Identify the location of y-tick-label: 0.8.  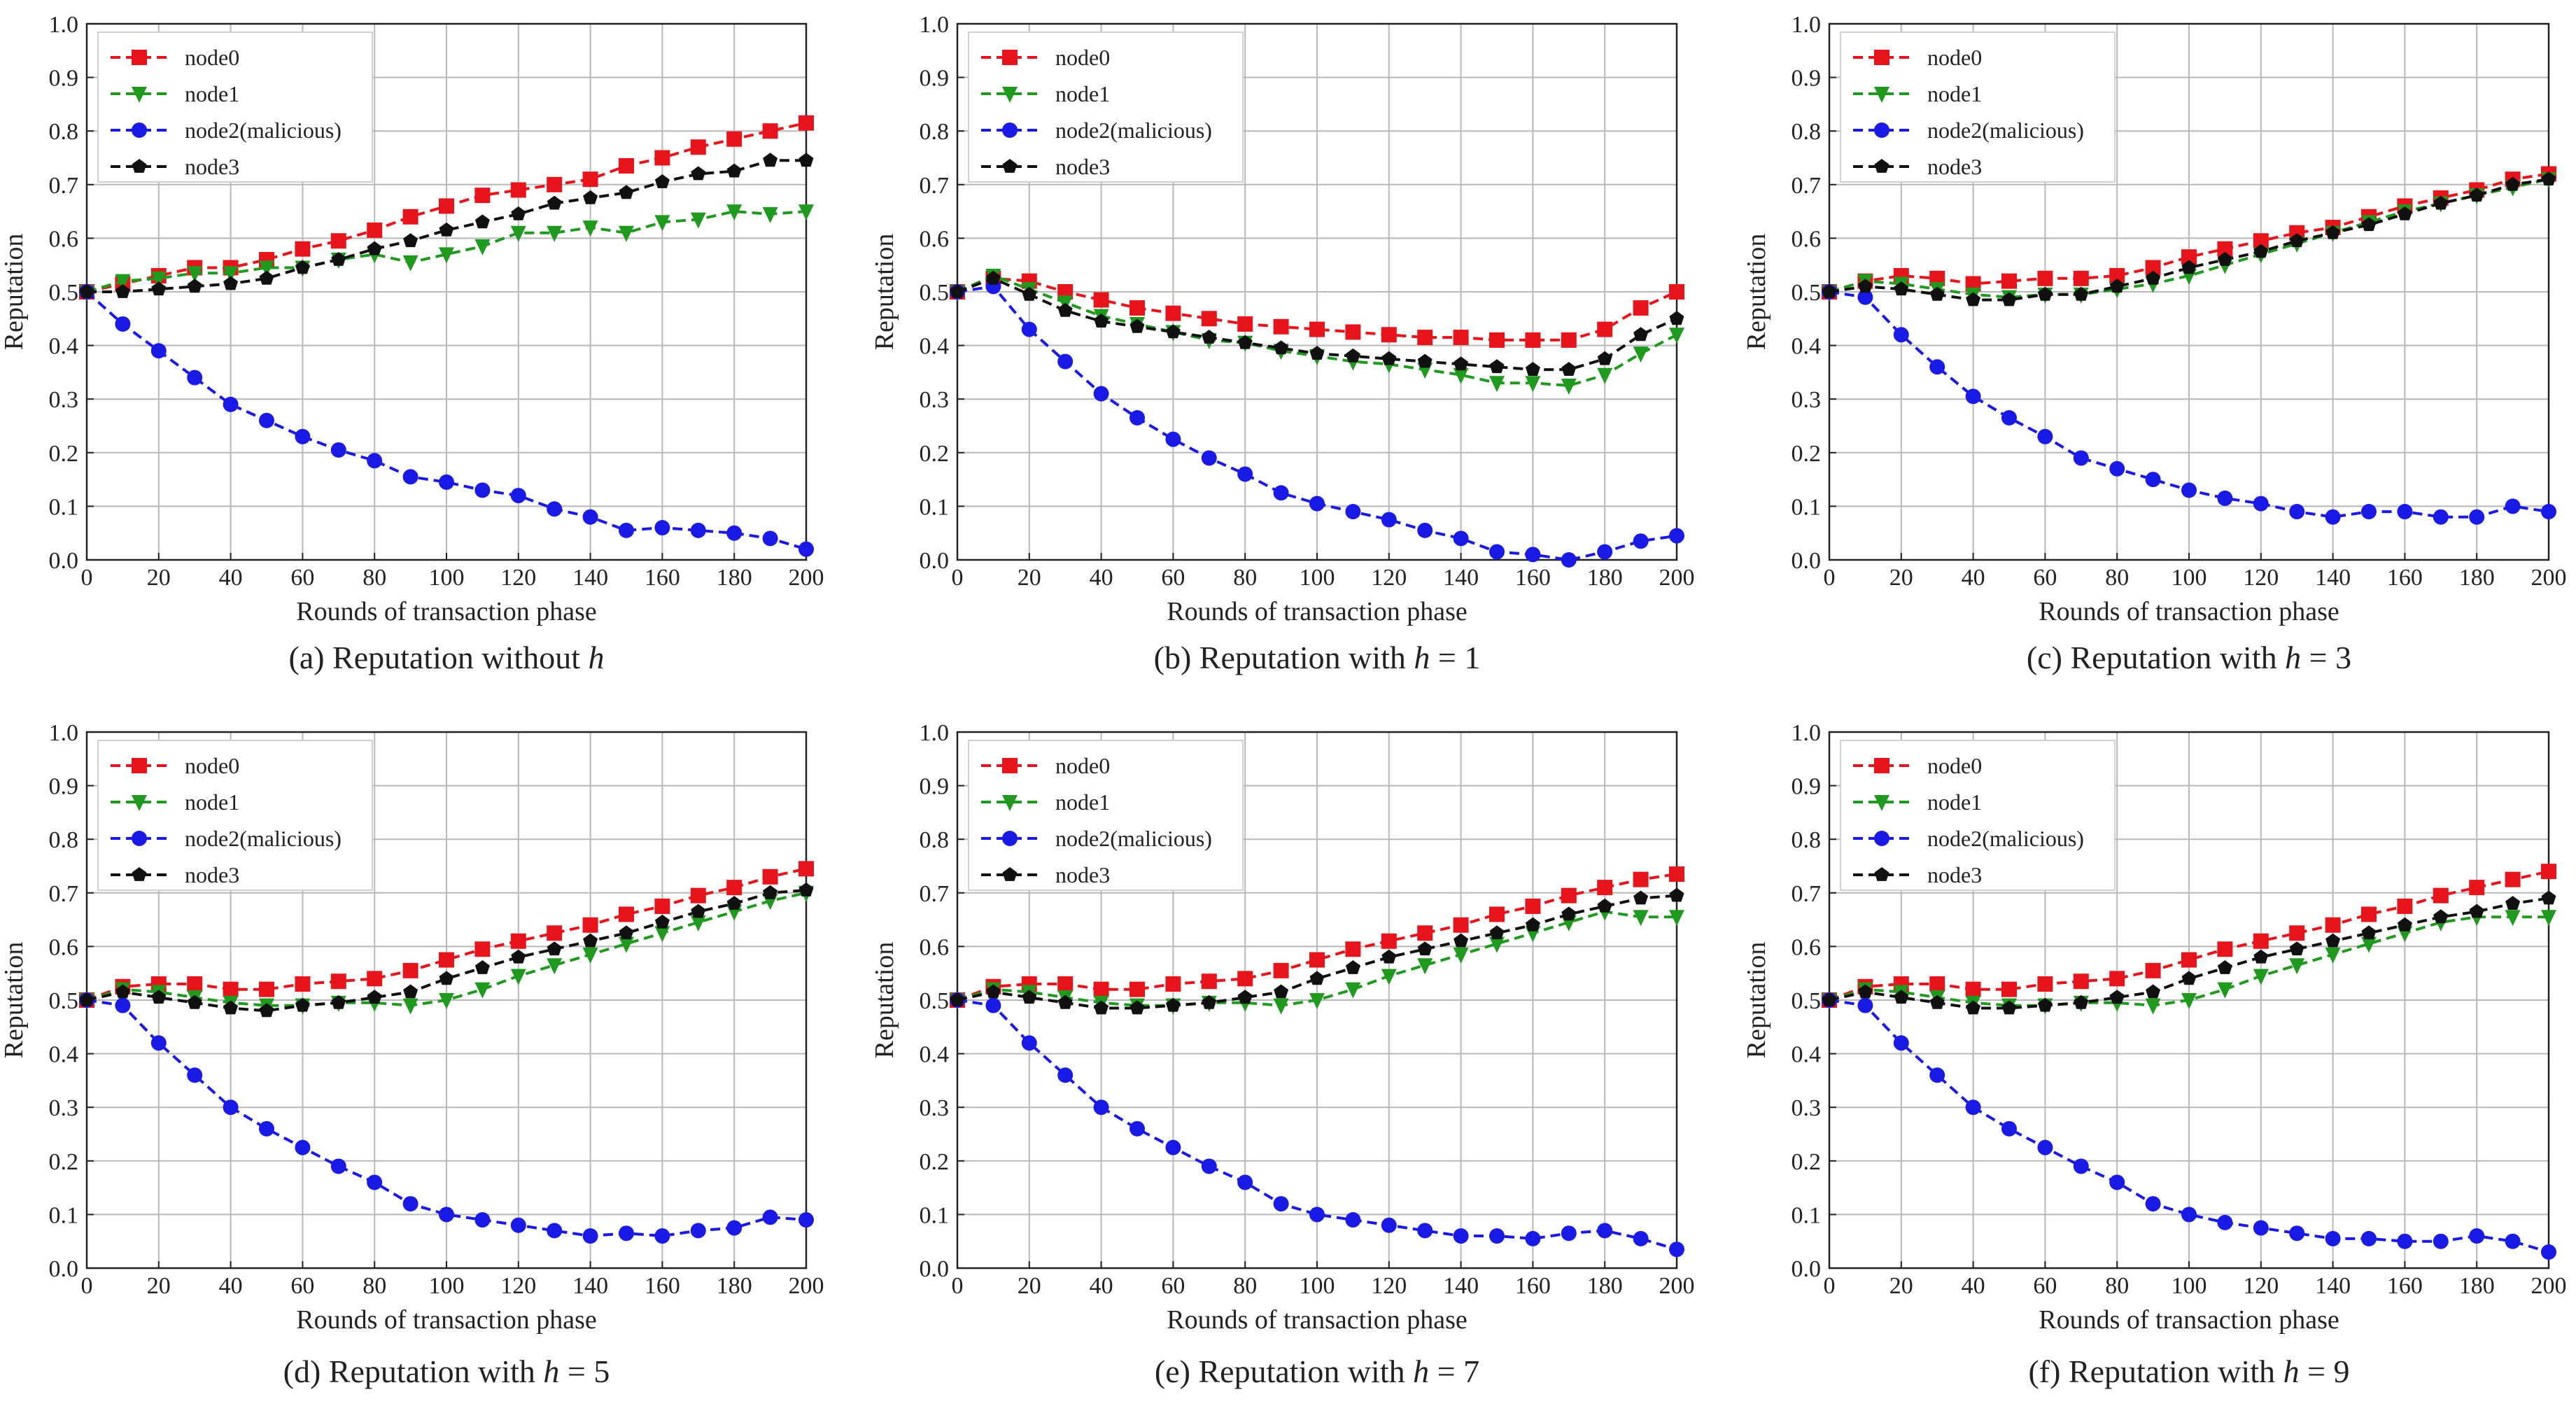
(64, 840).